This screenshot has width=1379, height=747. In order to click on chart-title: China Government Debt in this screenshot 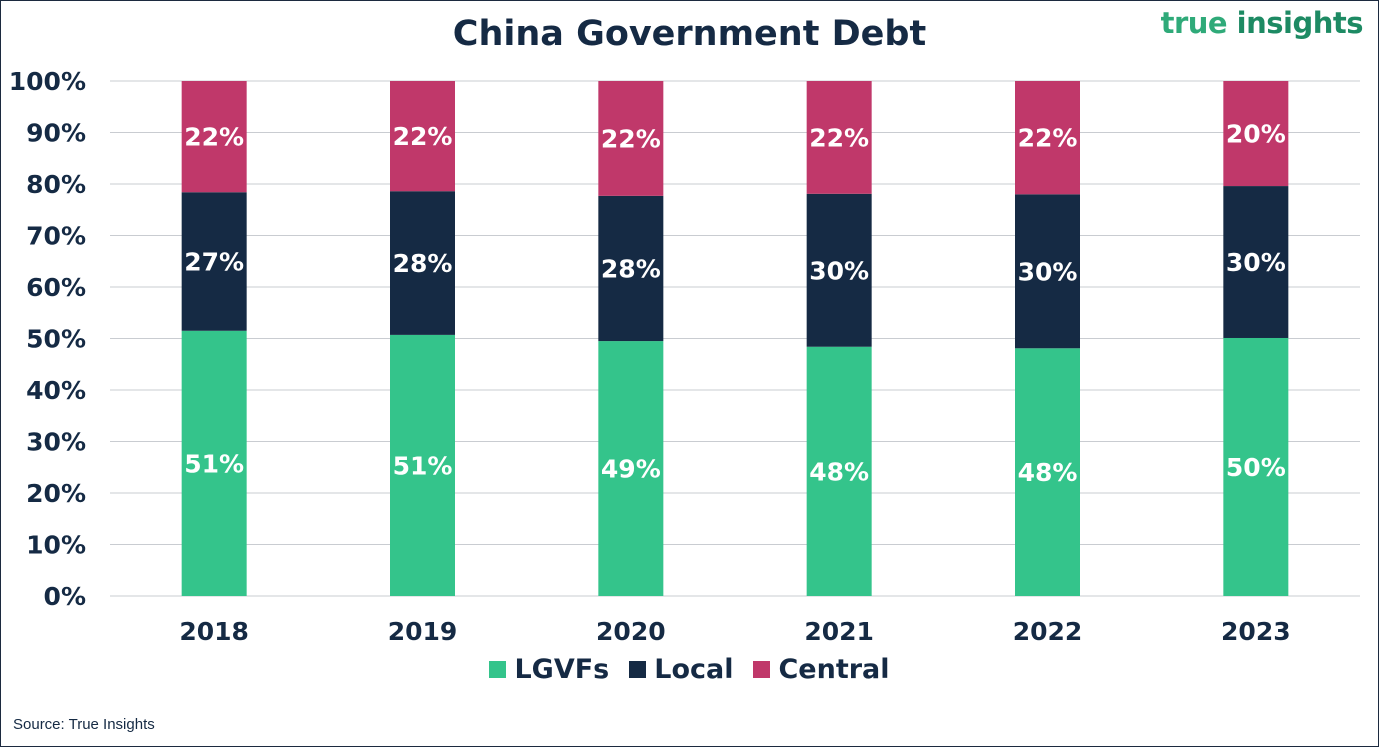, I will do `click(689, 34)`.